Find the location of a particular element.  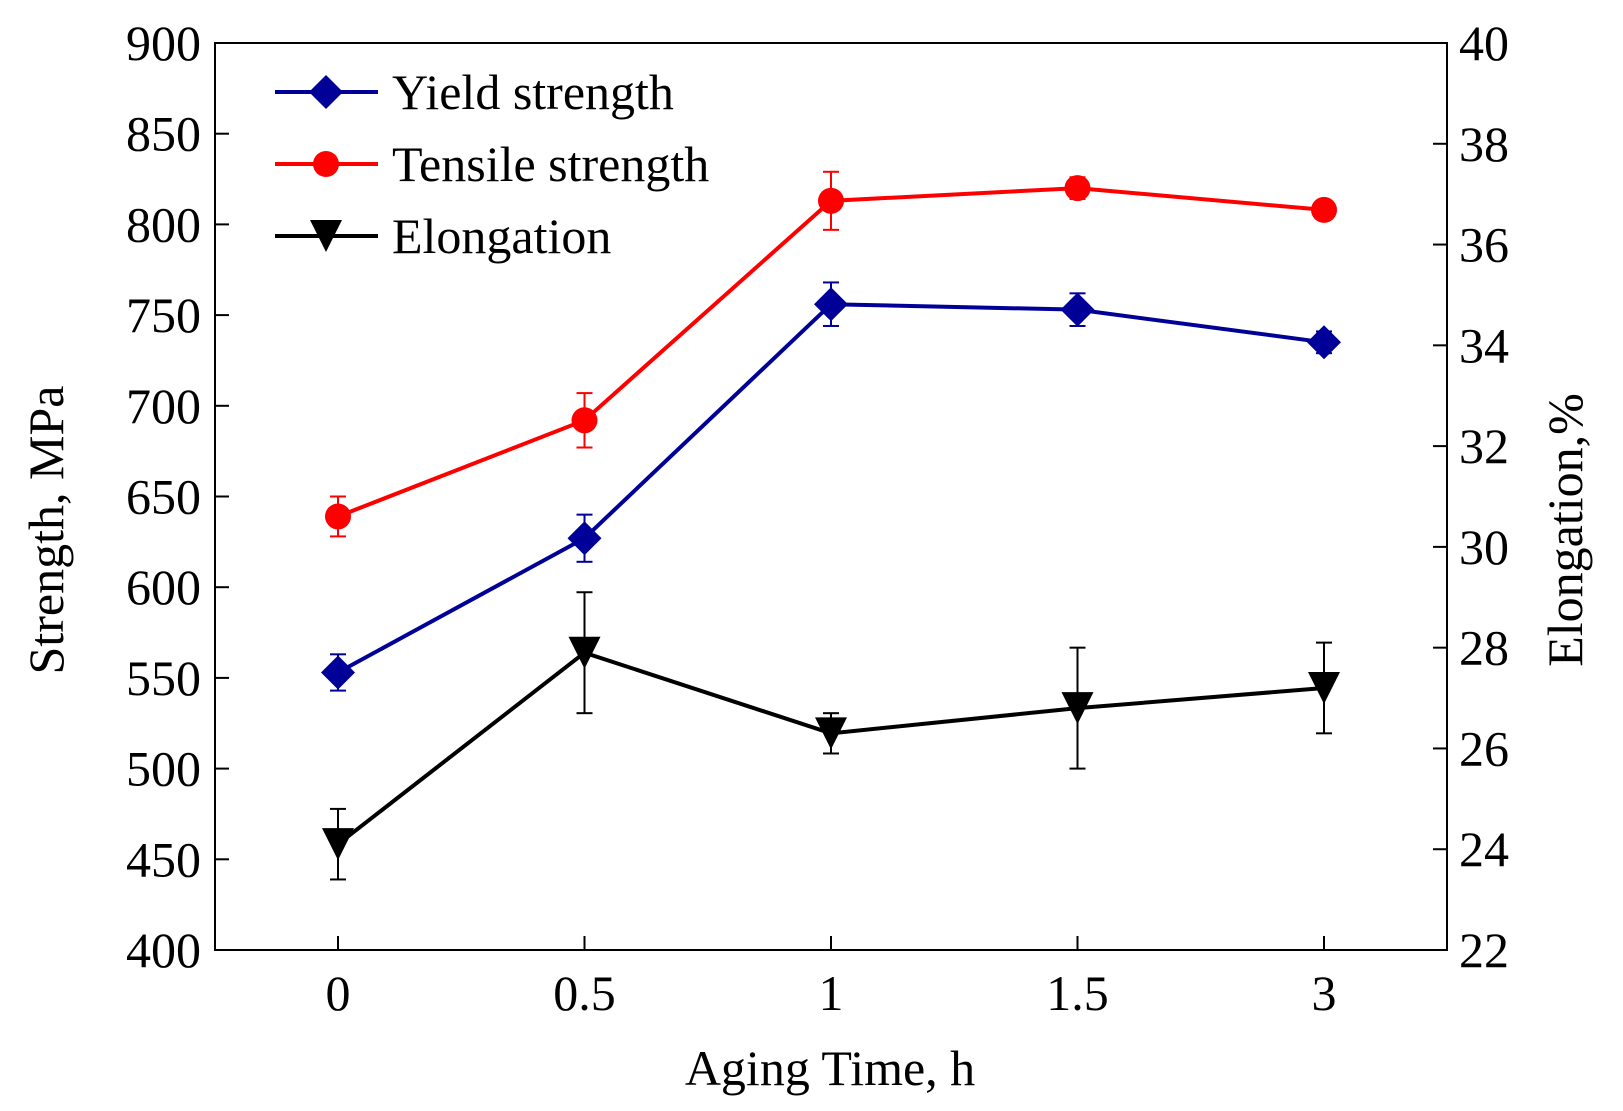

right-tick-label: 36 is located at coordinates (1484, 245).